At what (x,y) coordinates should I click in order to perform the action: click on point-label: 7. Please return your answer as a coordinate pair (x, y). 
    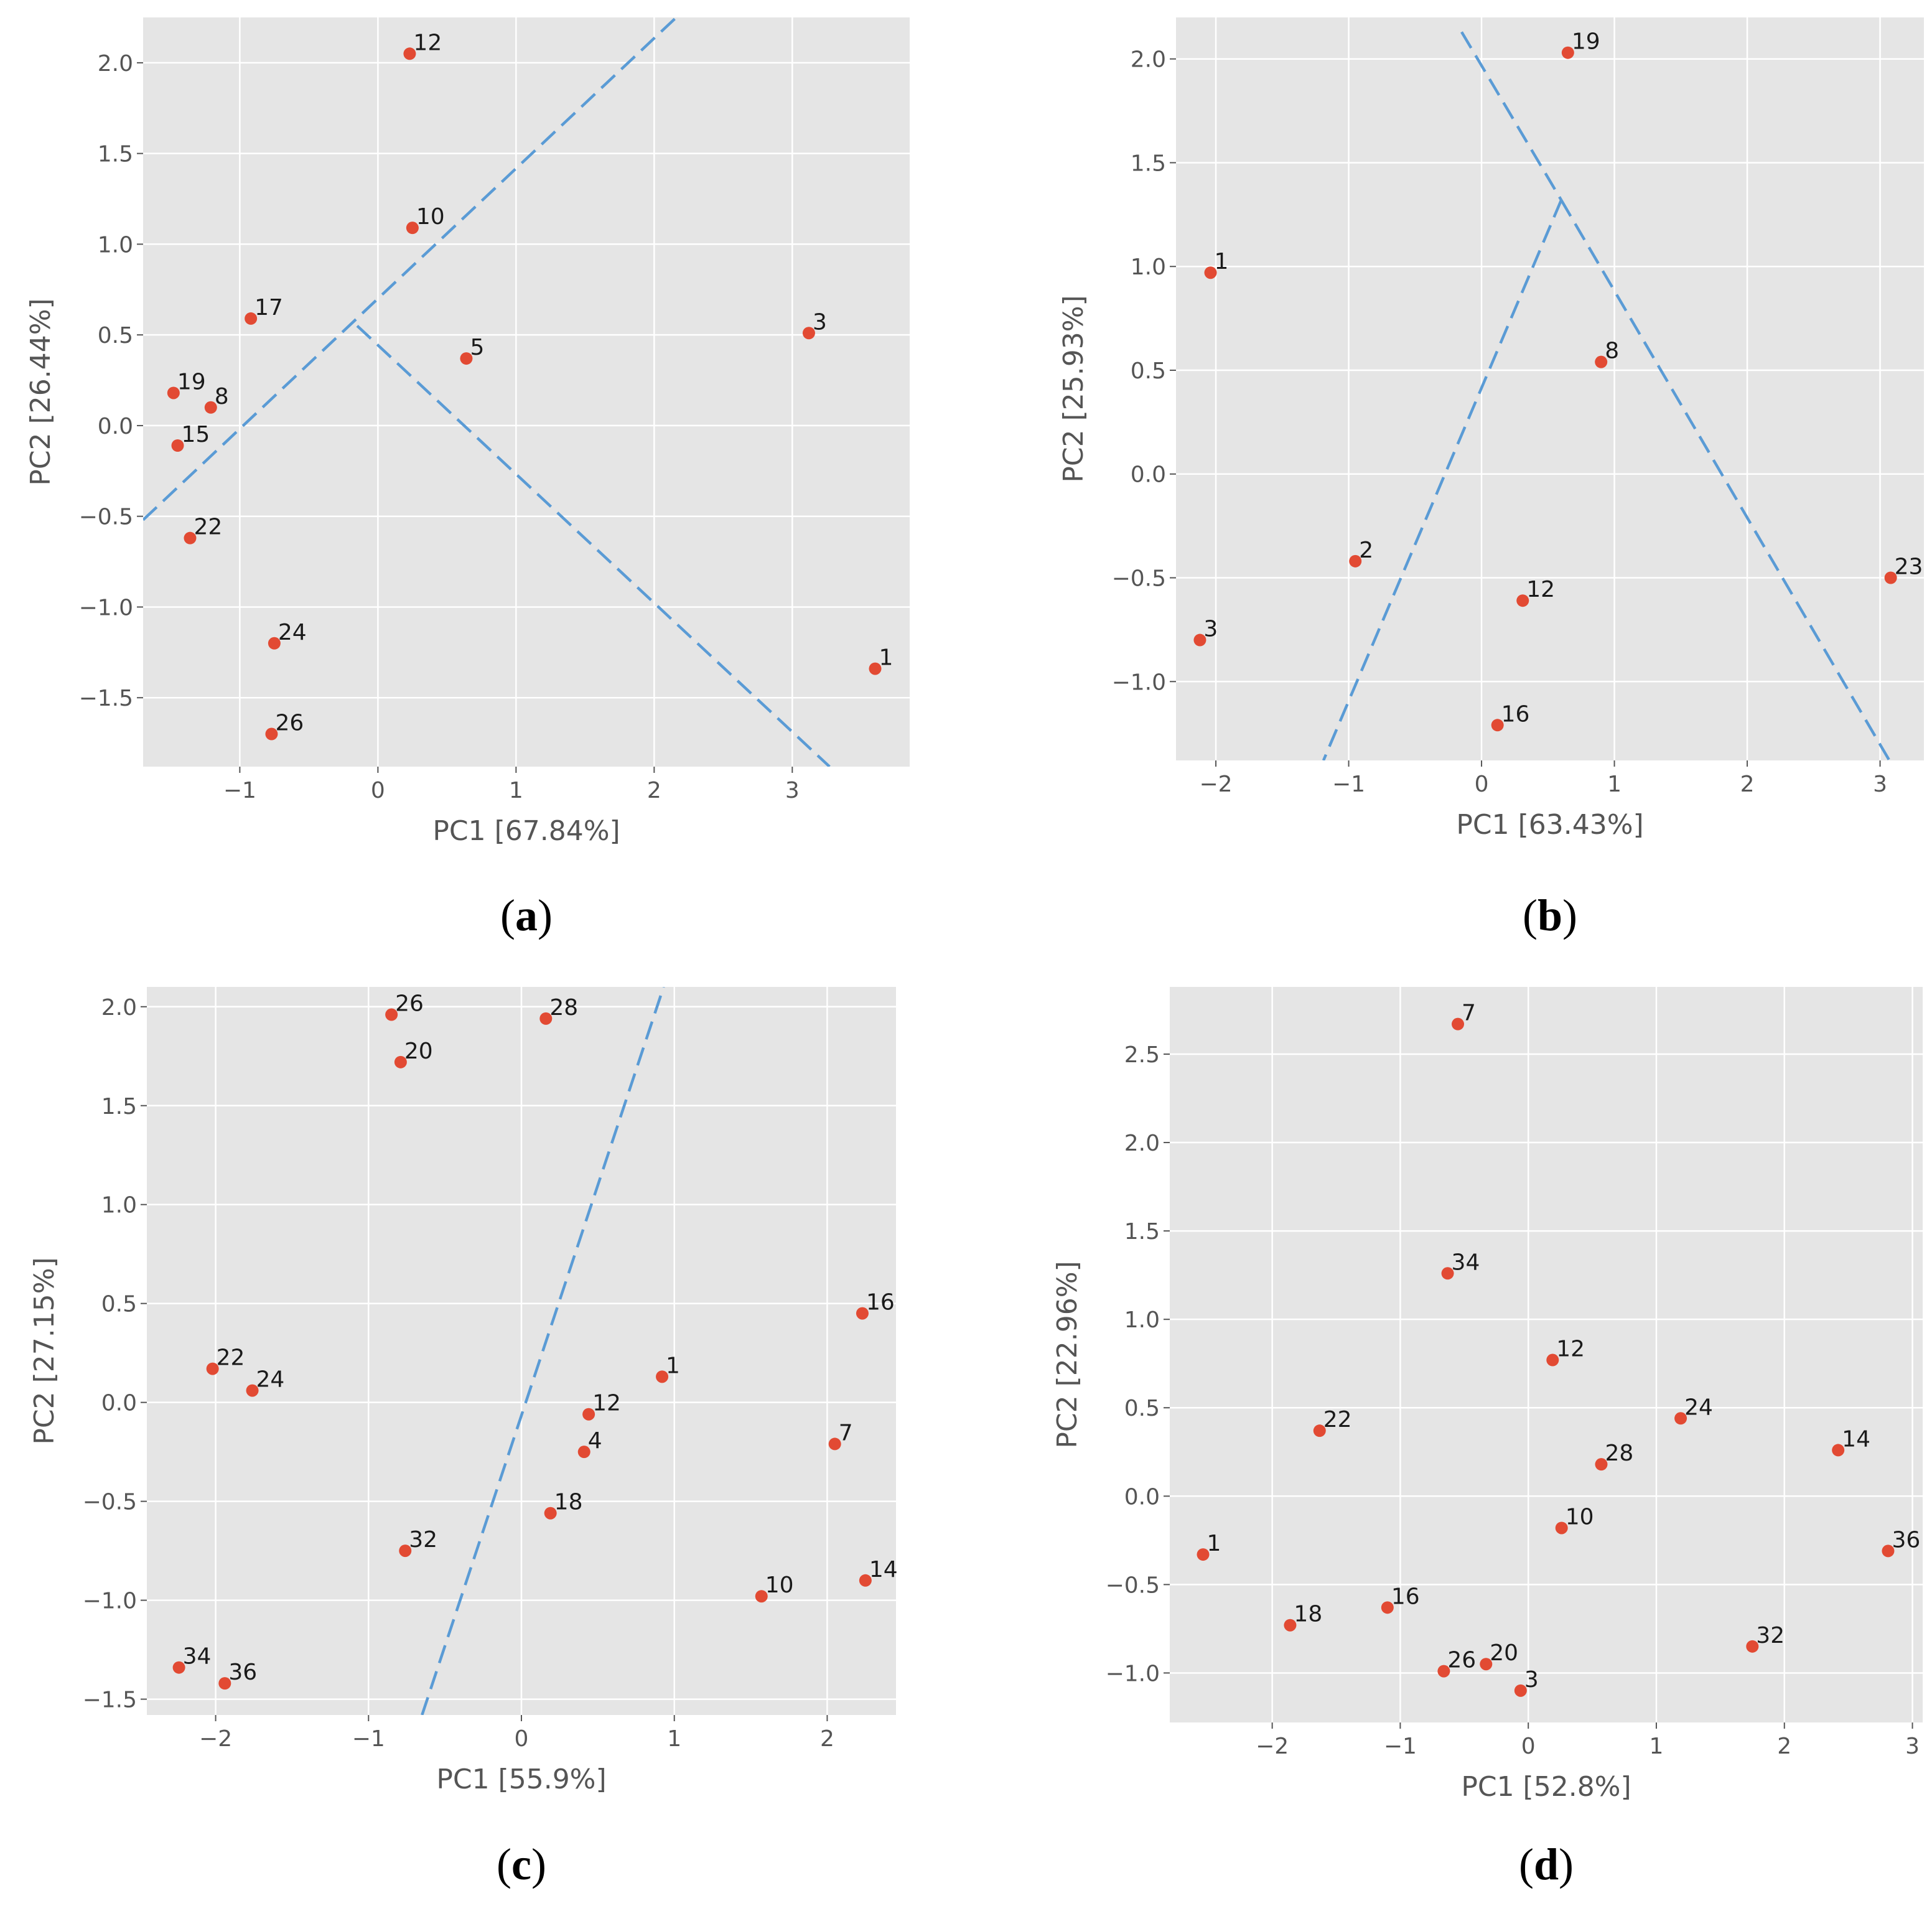
    Looking at the image, I should click on (1469, 1013).